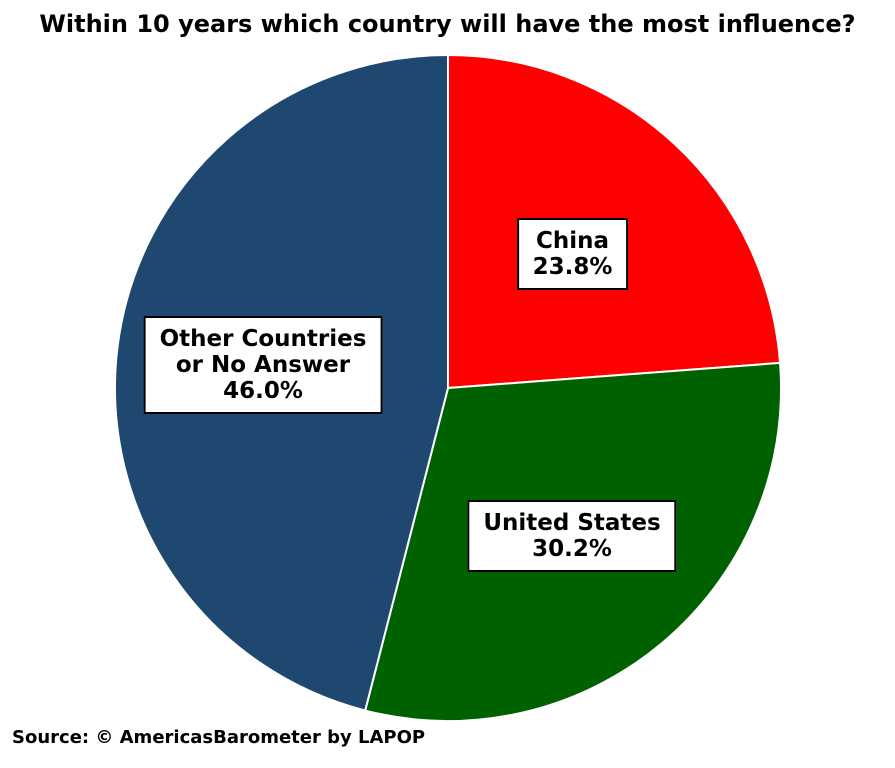 This screenshot has height=768, width=895. I want to click on slice-label-name: United States, so click(572, 523).